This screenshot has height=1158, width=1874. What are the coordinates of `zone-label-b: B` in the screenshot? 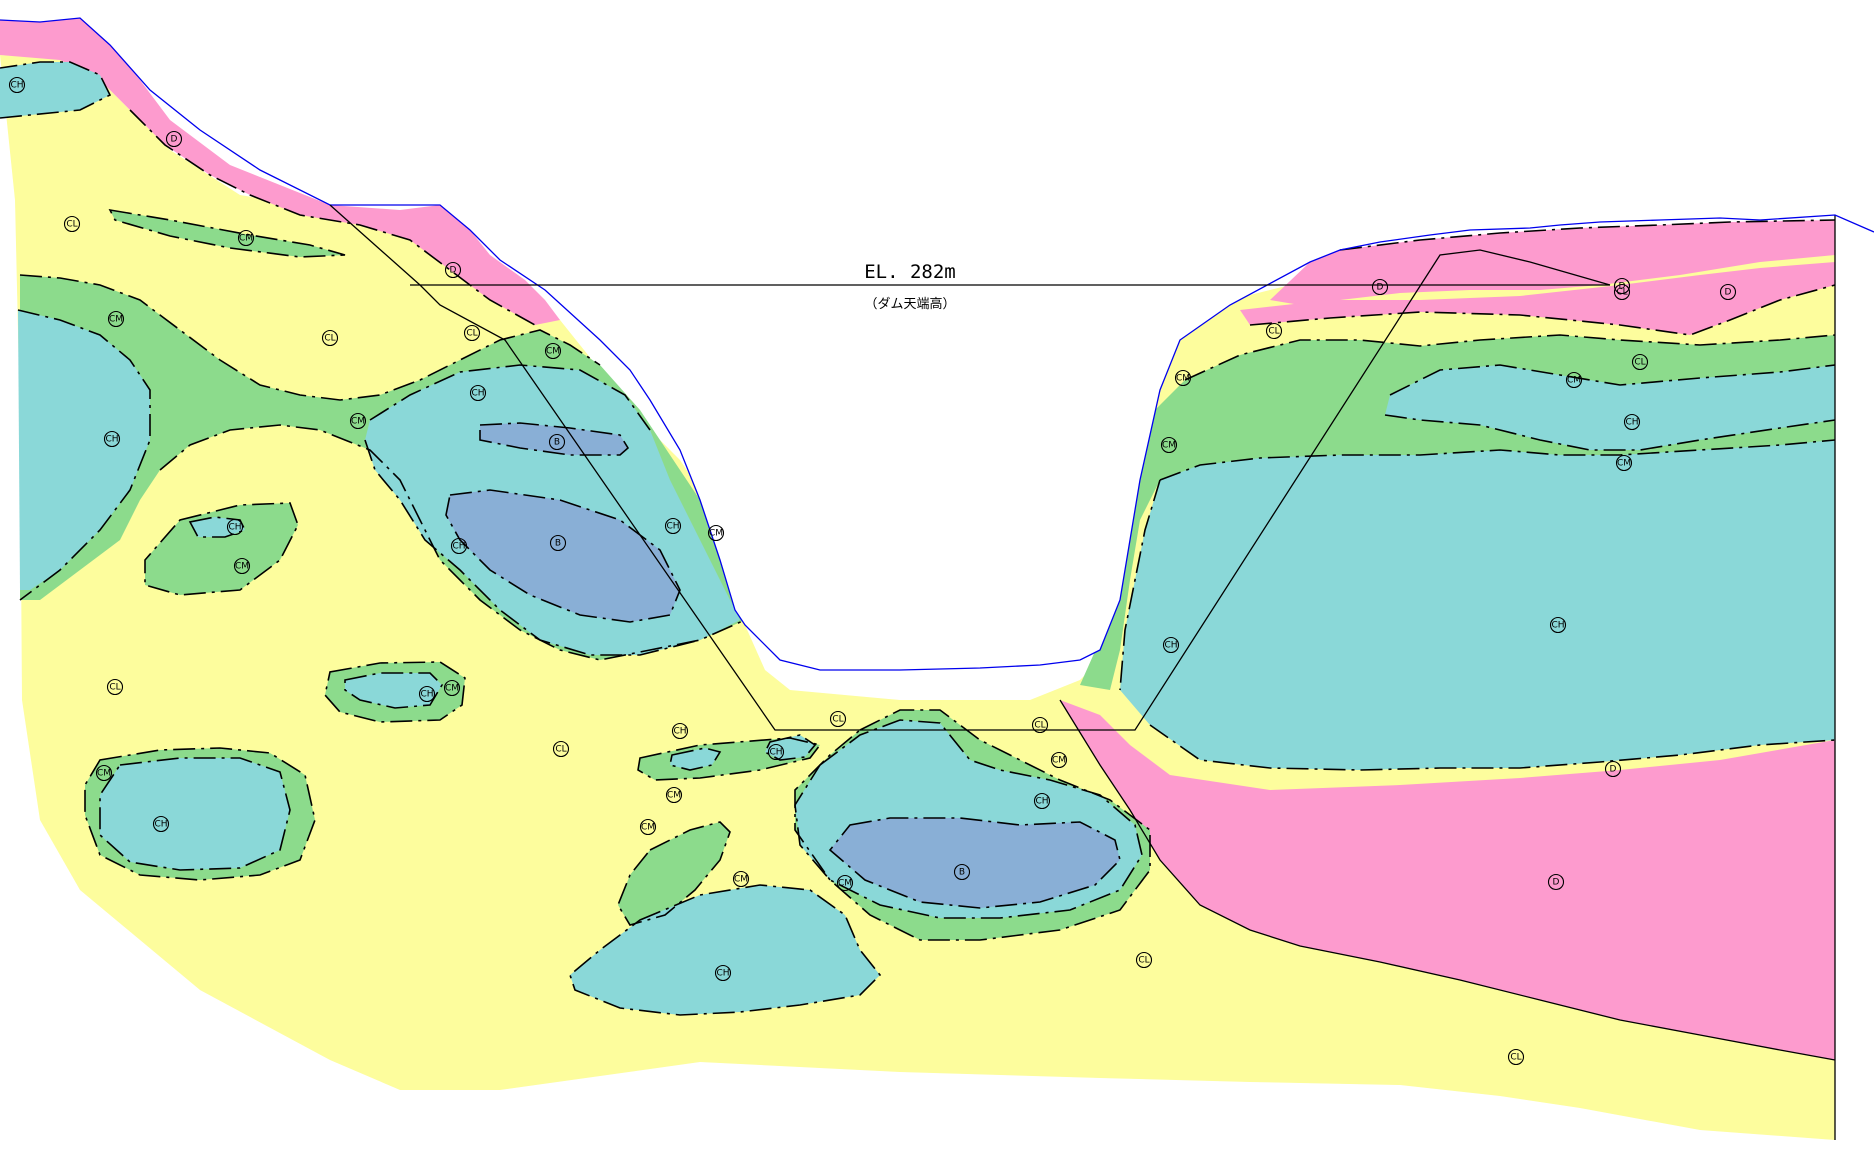 It's located at (558, 543).